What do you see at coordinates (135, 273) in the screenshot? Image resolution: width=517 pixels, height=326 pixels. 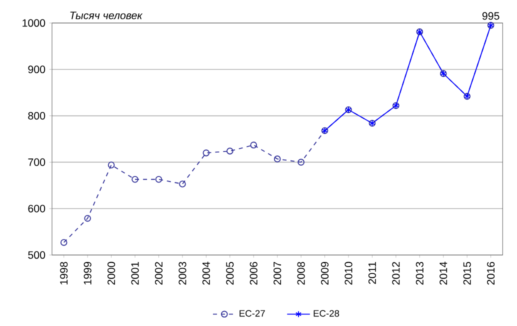 I see `x-tick-label: 2001` at bounding box center [135, 273].